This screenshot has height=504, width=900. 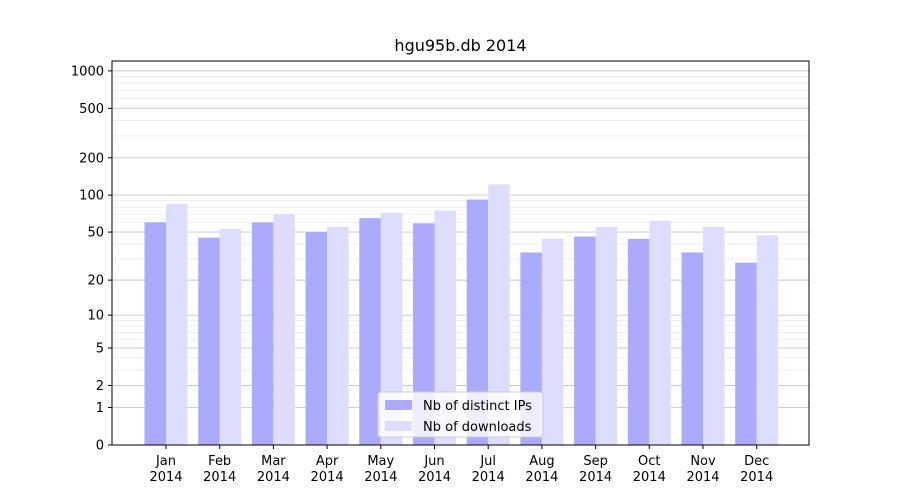 What do you see at coordinates (595, 469) in the screenshot?
I see `x-tick-label: Sep 2014` at bounding box center [595, 469].